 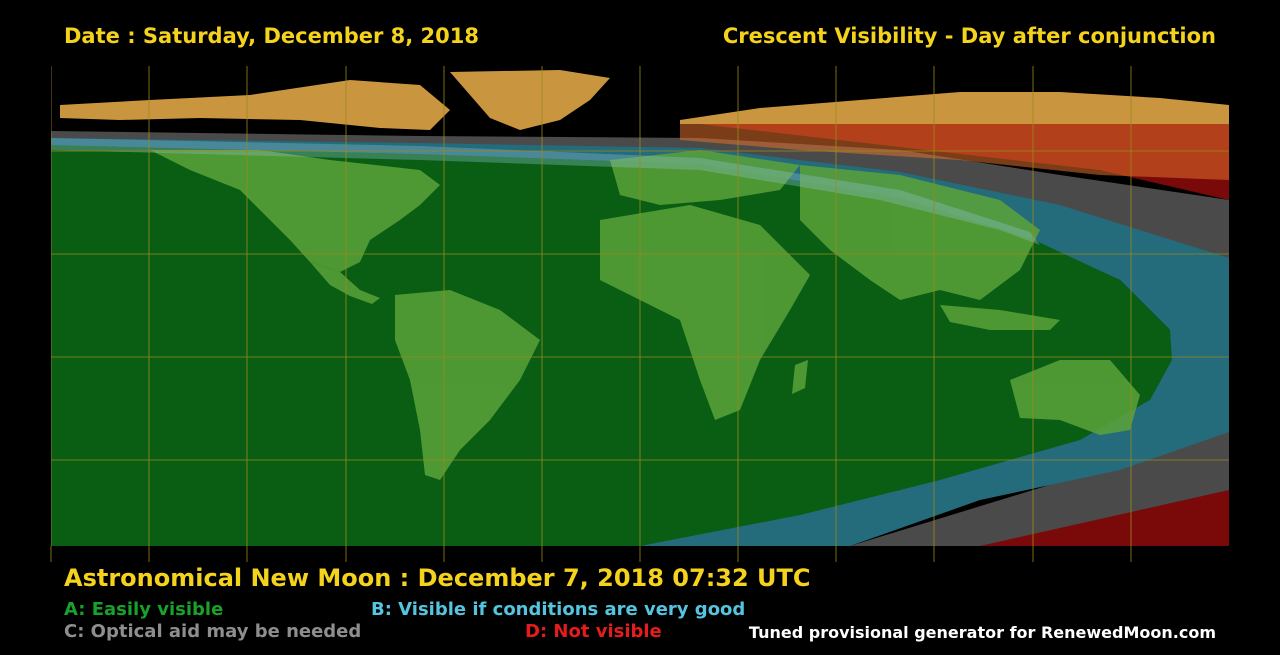 What do you see at coordinates (644, 100) in the screenshot?
I see `land` at bounding box center [644, 100].